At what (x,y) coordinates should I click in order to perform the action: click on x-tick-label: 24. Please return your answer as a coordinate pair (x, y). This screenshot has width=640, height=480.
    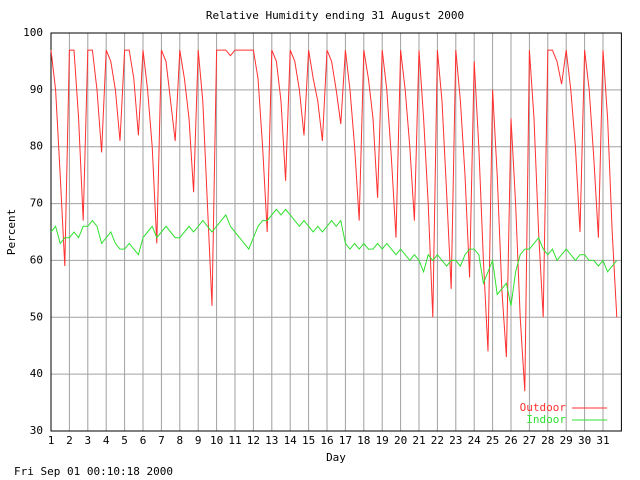
    Looking at the image, I should click on (475, 440).